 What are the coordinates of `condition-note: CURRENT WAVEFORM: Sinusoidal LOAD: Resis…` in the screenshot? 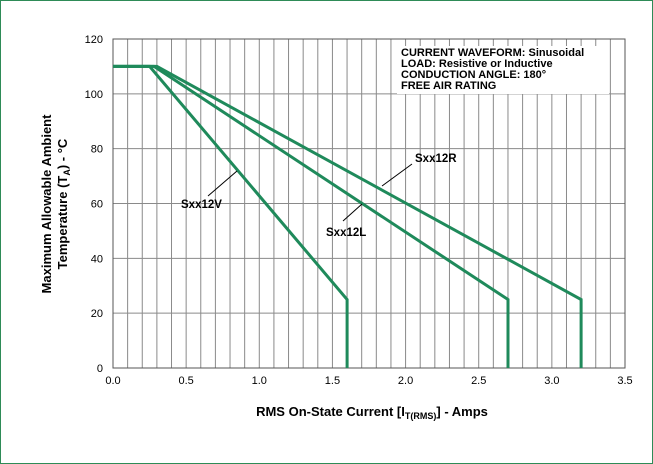 It's located at (492, 69).